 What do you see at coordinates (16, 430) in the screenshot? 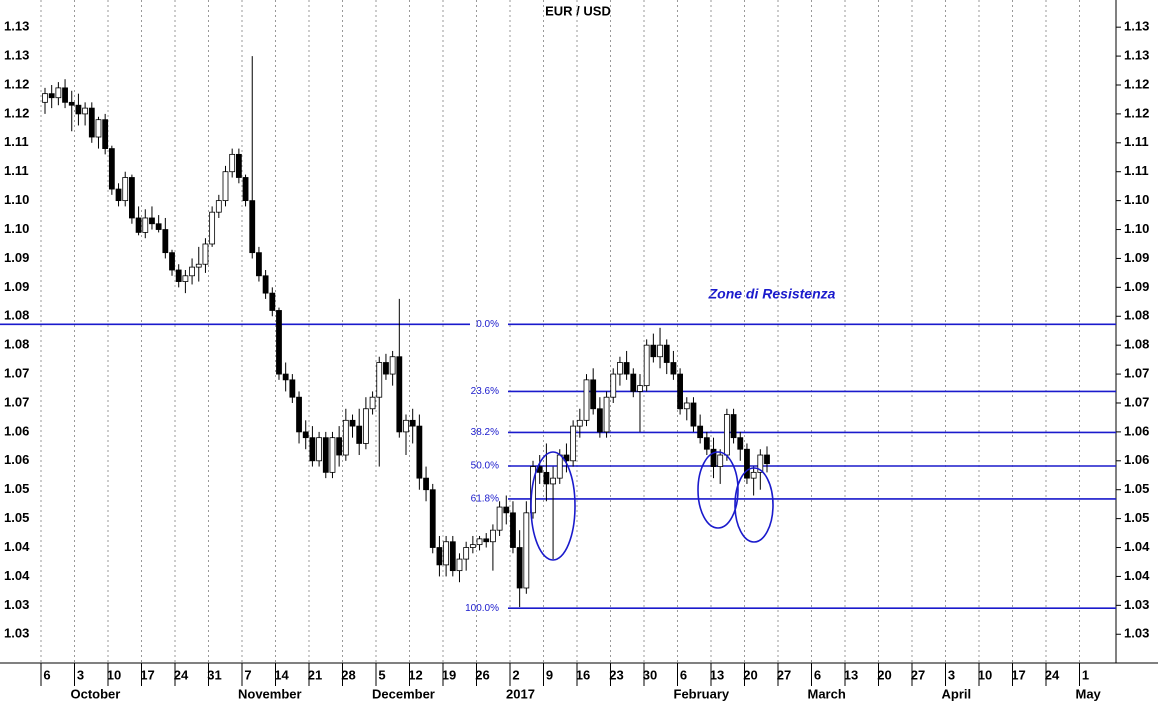
I see `y-tick-label: 1.06` at bounding box center [16, 430].